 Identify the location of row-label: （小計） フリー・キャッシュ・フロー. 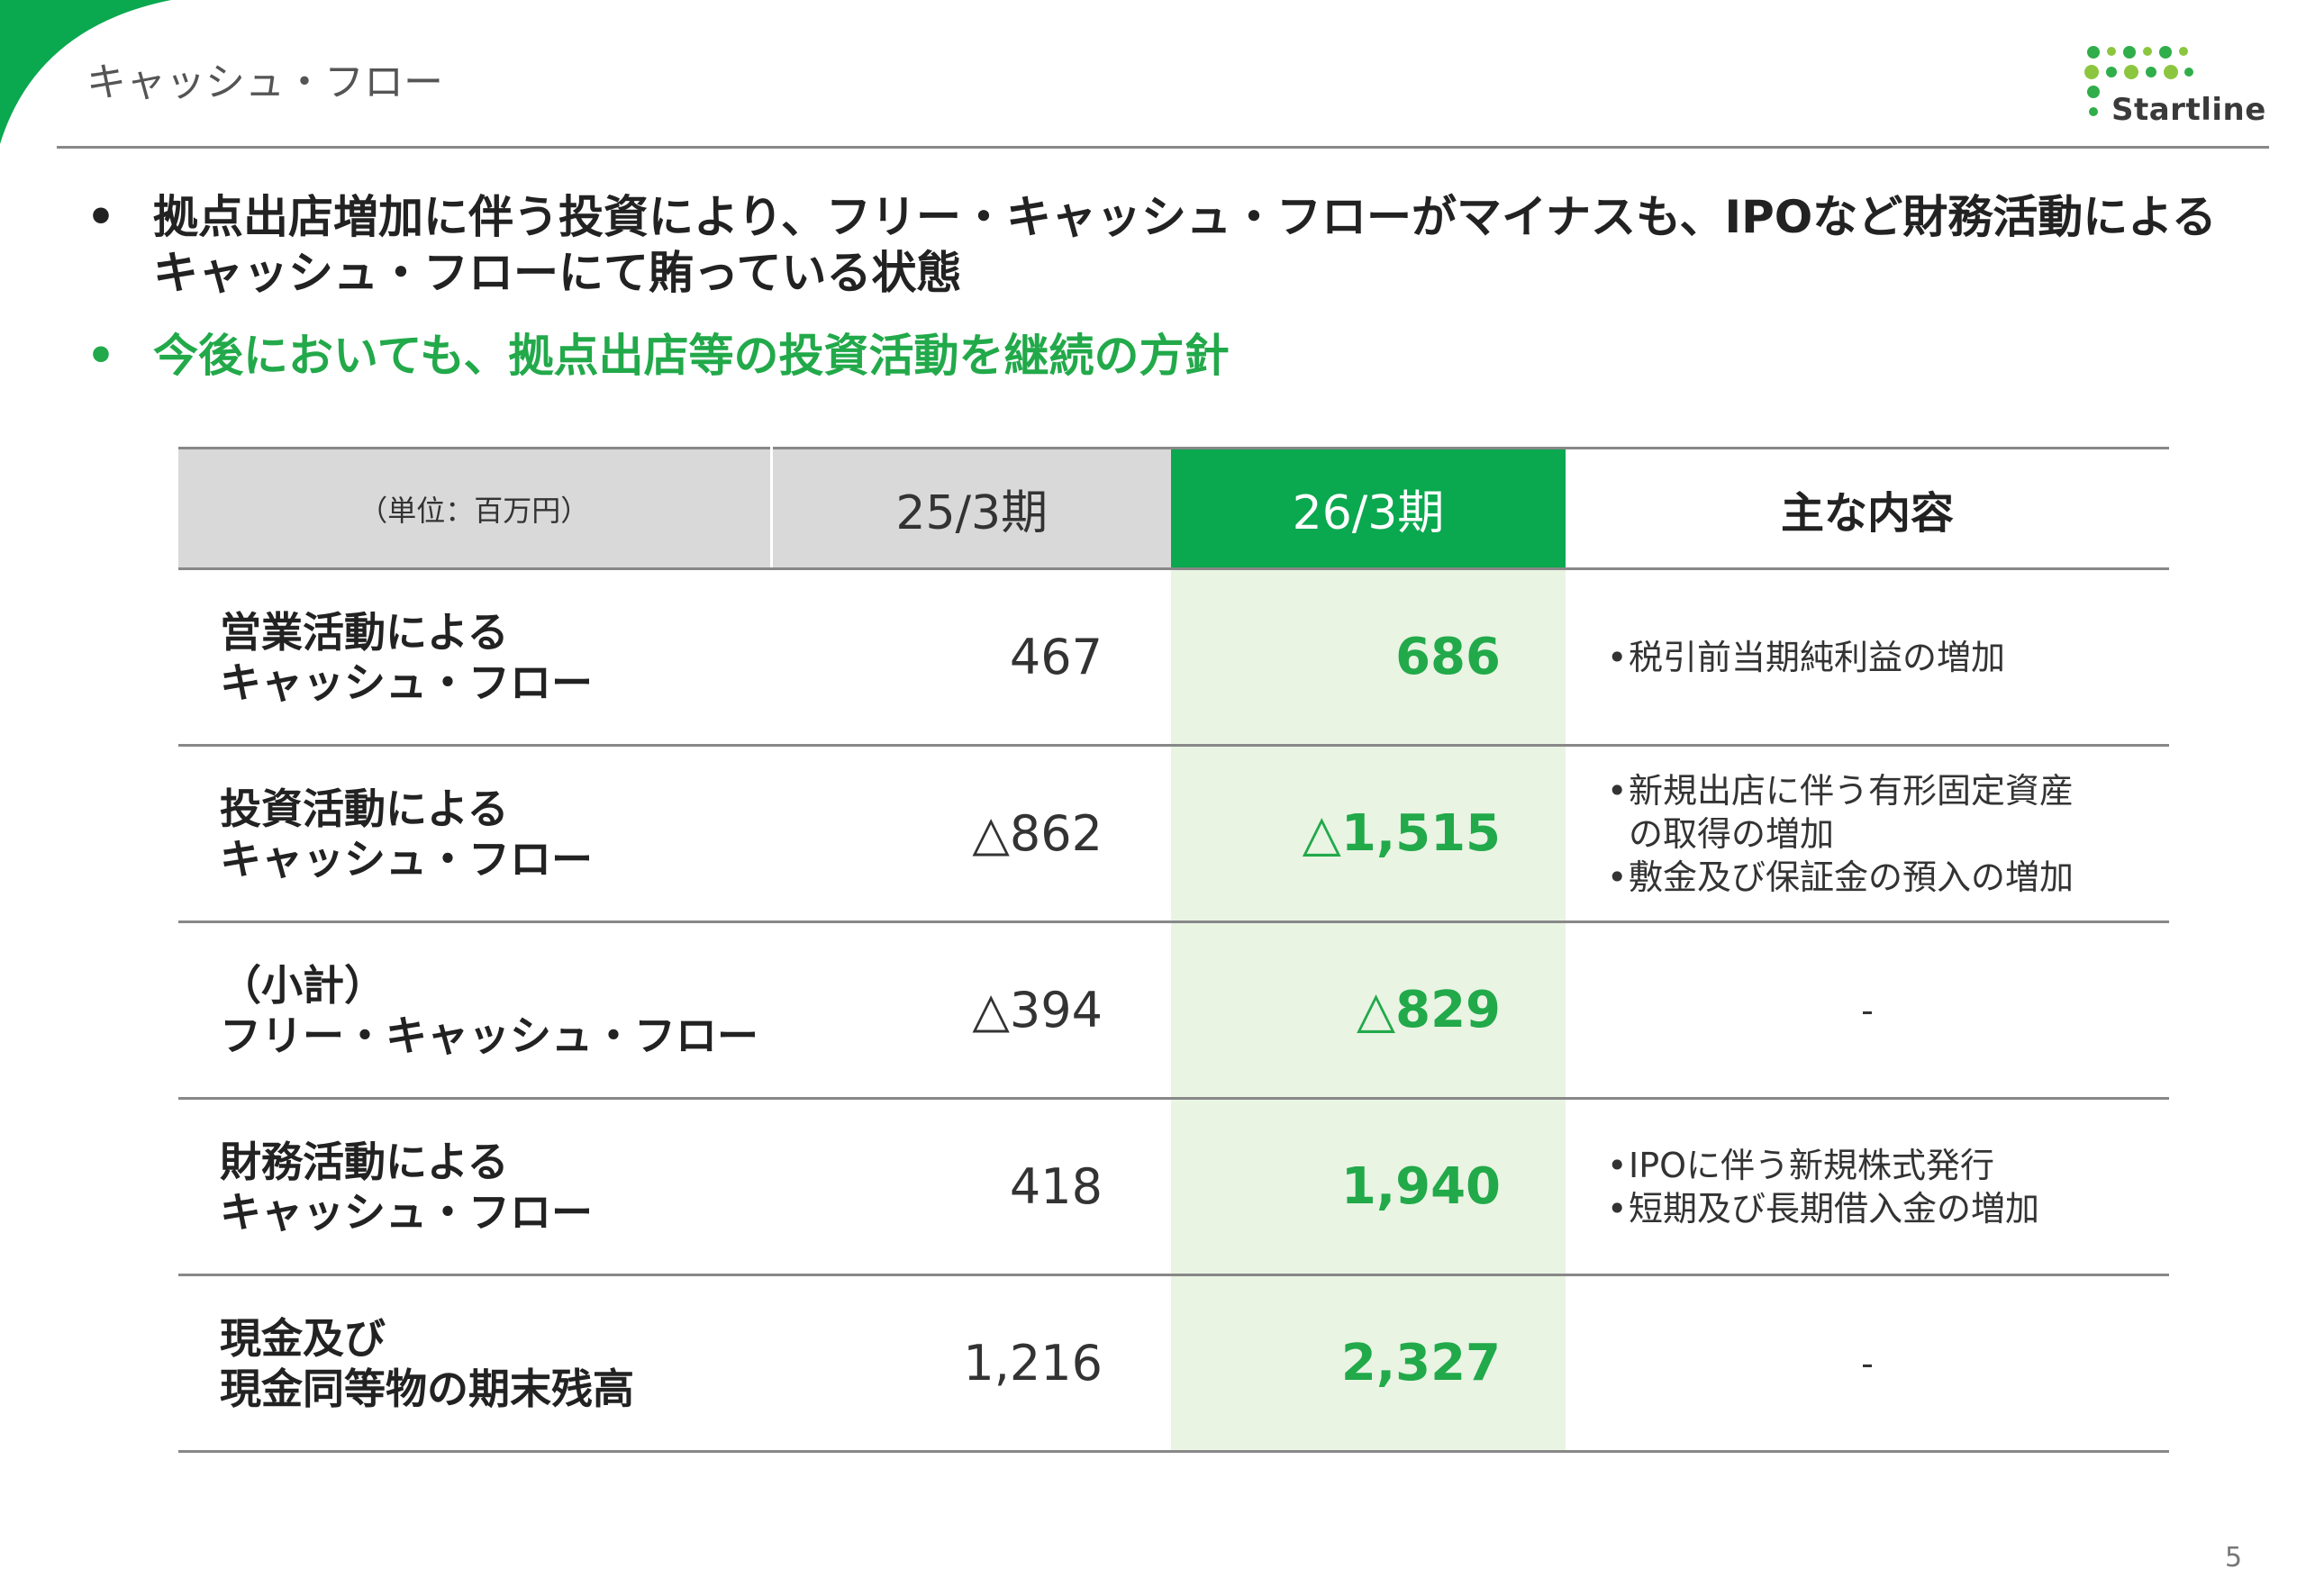
(474, 1011).